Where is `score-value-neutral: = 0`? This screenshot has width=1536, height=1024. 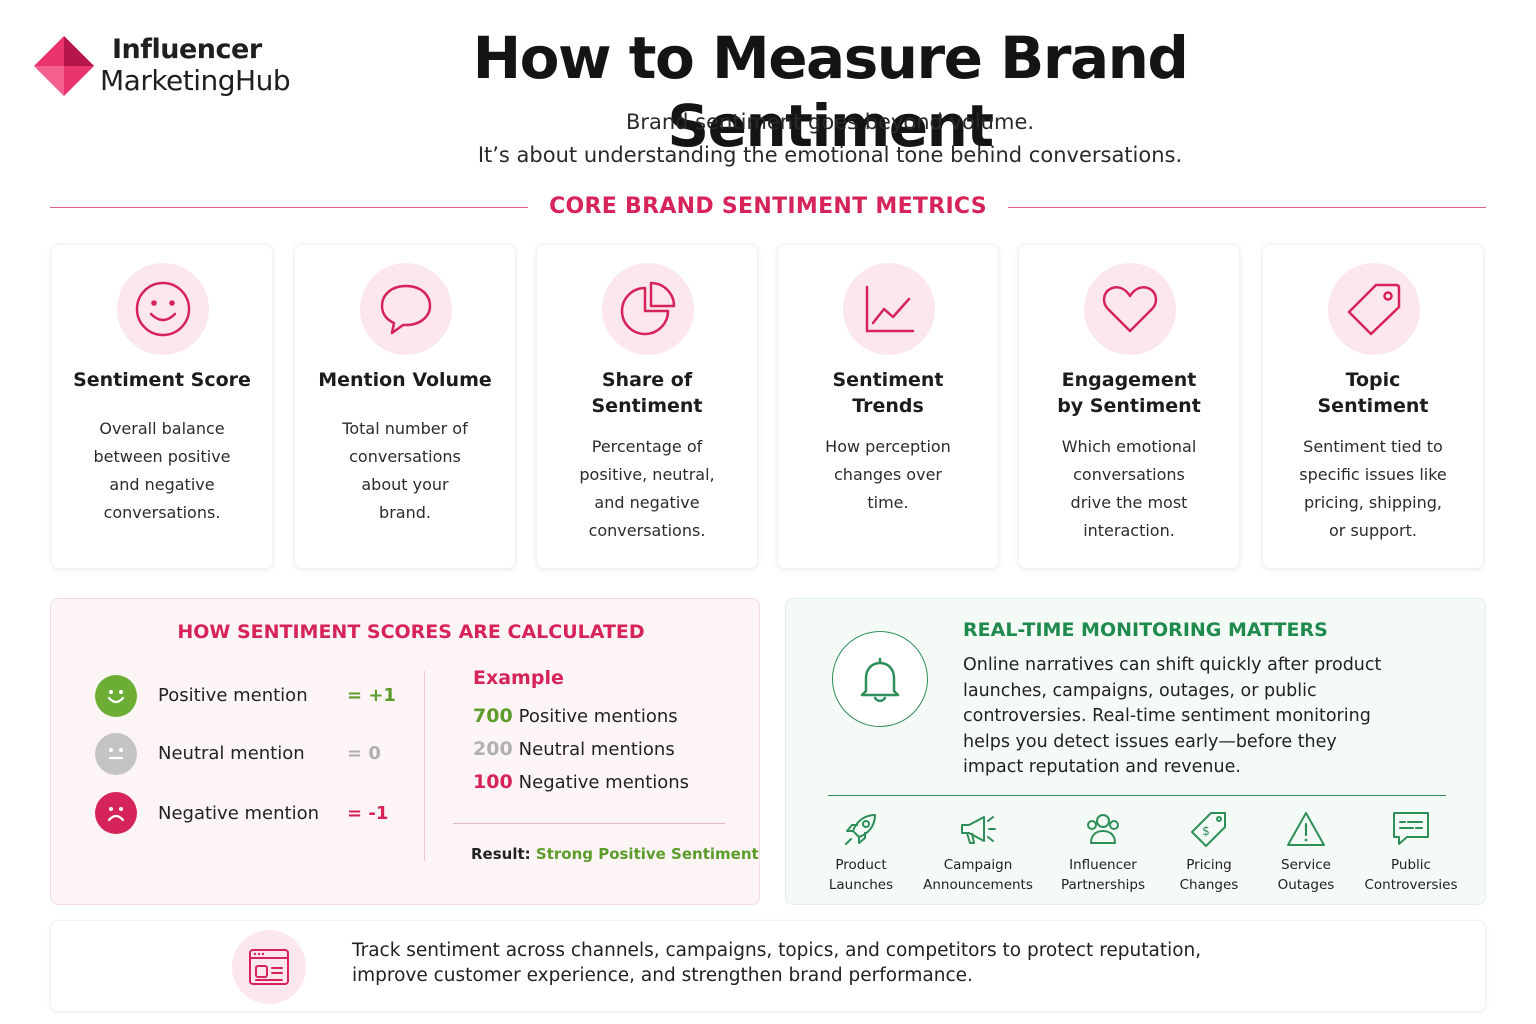 score-value-neutral: = 0 is located at coordinates (364, 753).